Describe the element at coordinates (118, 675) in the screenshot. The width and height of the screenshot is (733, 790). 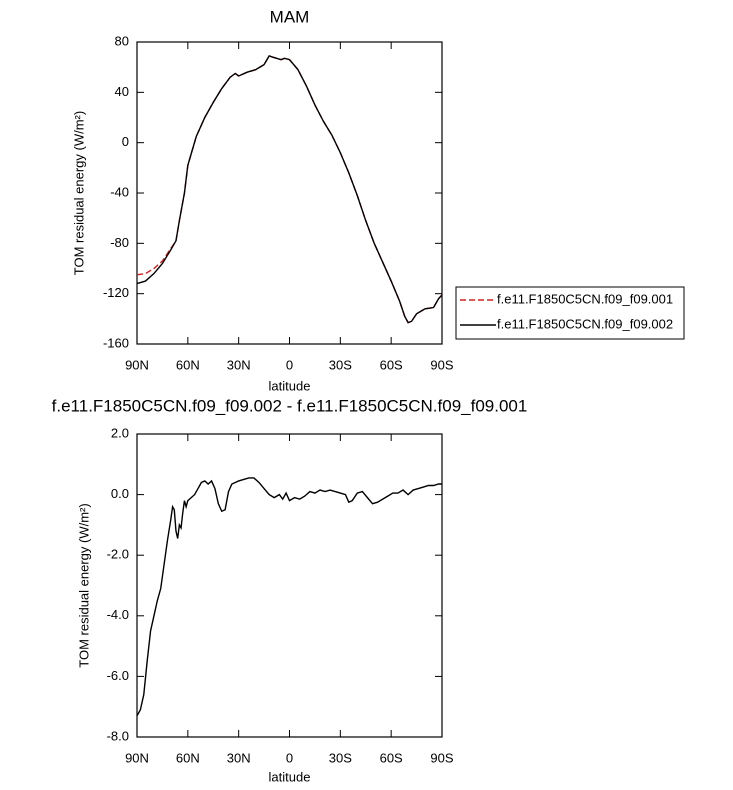
I see `y-tick-label: -6.0` at that location.